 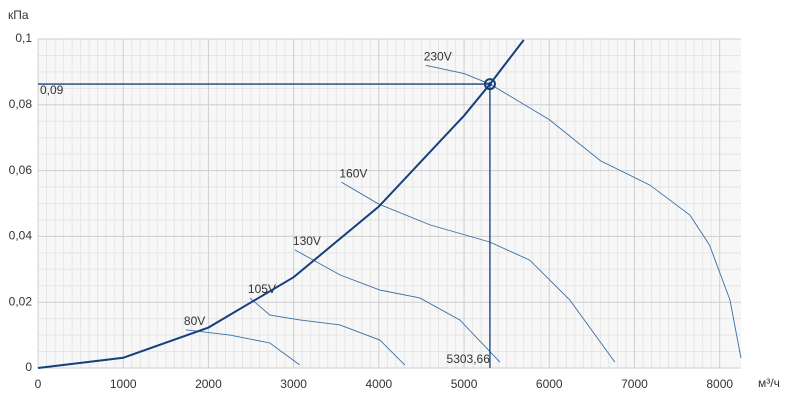 I want to click on y-tick-label: 0, so click(x=28, y=367).